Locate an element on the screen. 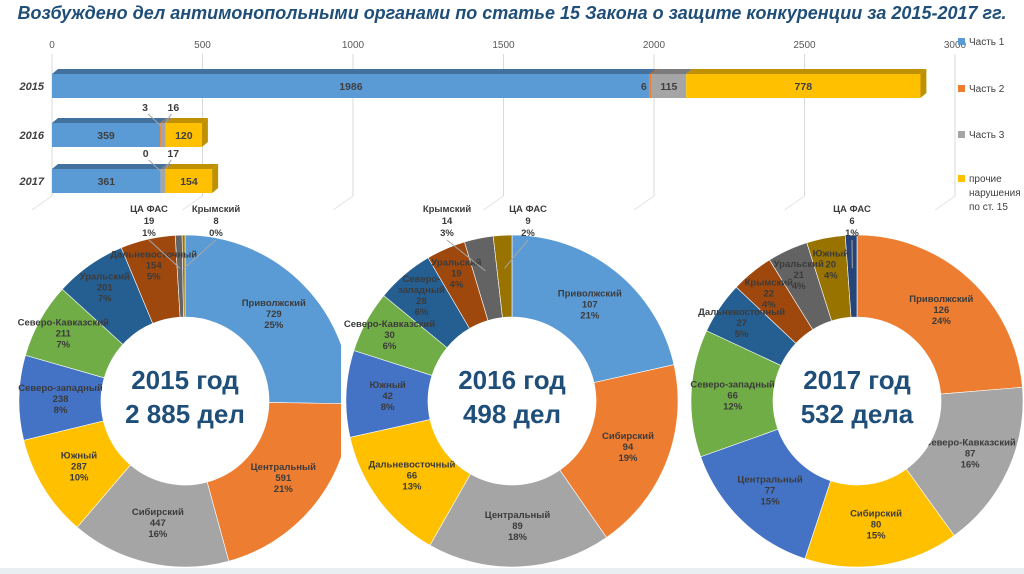 The width and height of the screenshot is (1024, 574). bar-value-label: 361 is located at coordinates (107, 182).